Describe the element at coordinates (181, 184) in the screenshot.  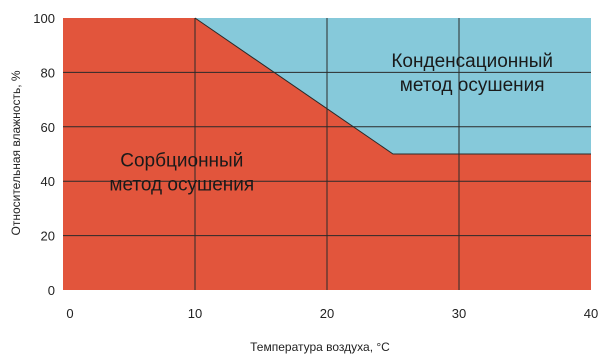
I see `sorption-label-line-2: метод осушения` at that location.